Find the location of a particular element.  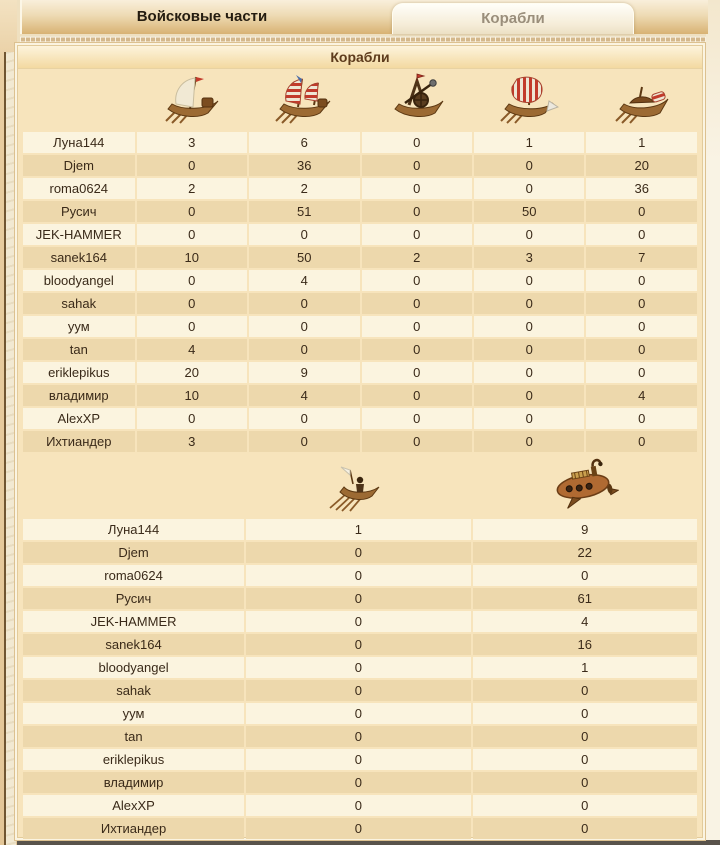

ram-ship-icon is located at coordinates (529, 98).